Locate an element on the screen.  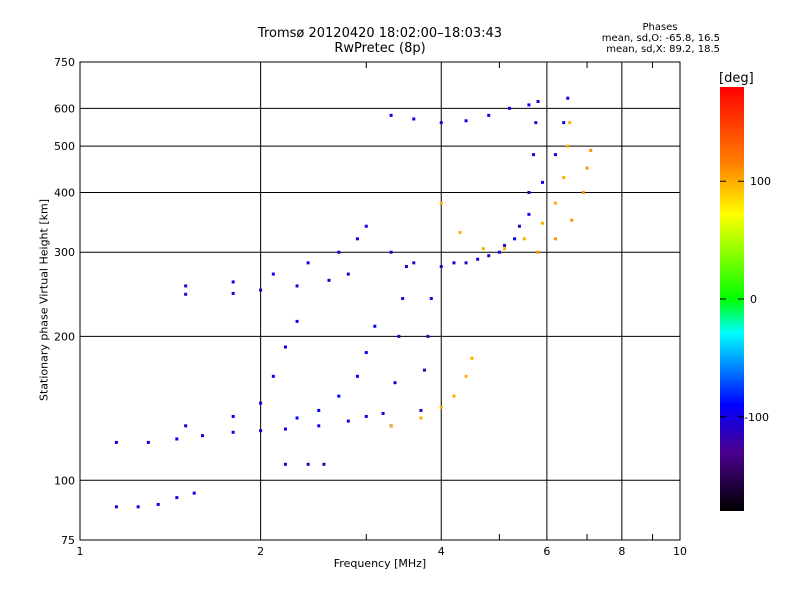
x-tick-label: 10 is located at coordinates (680, 551).